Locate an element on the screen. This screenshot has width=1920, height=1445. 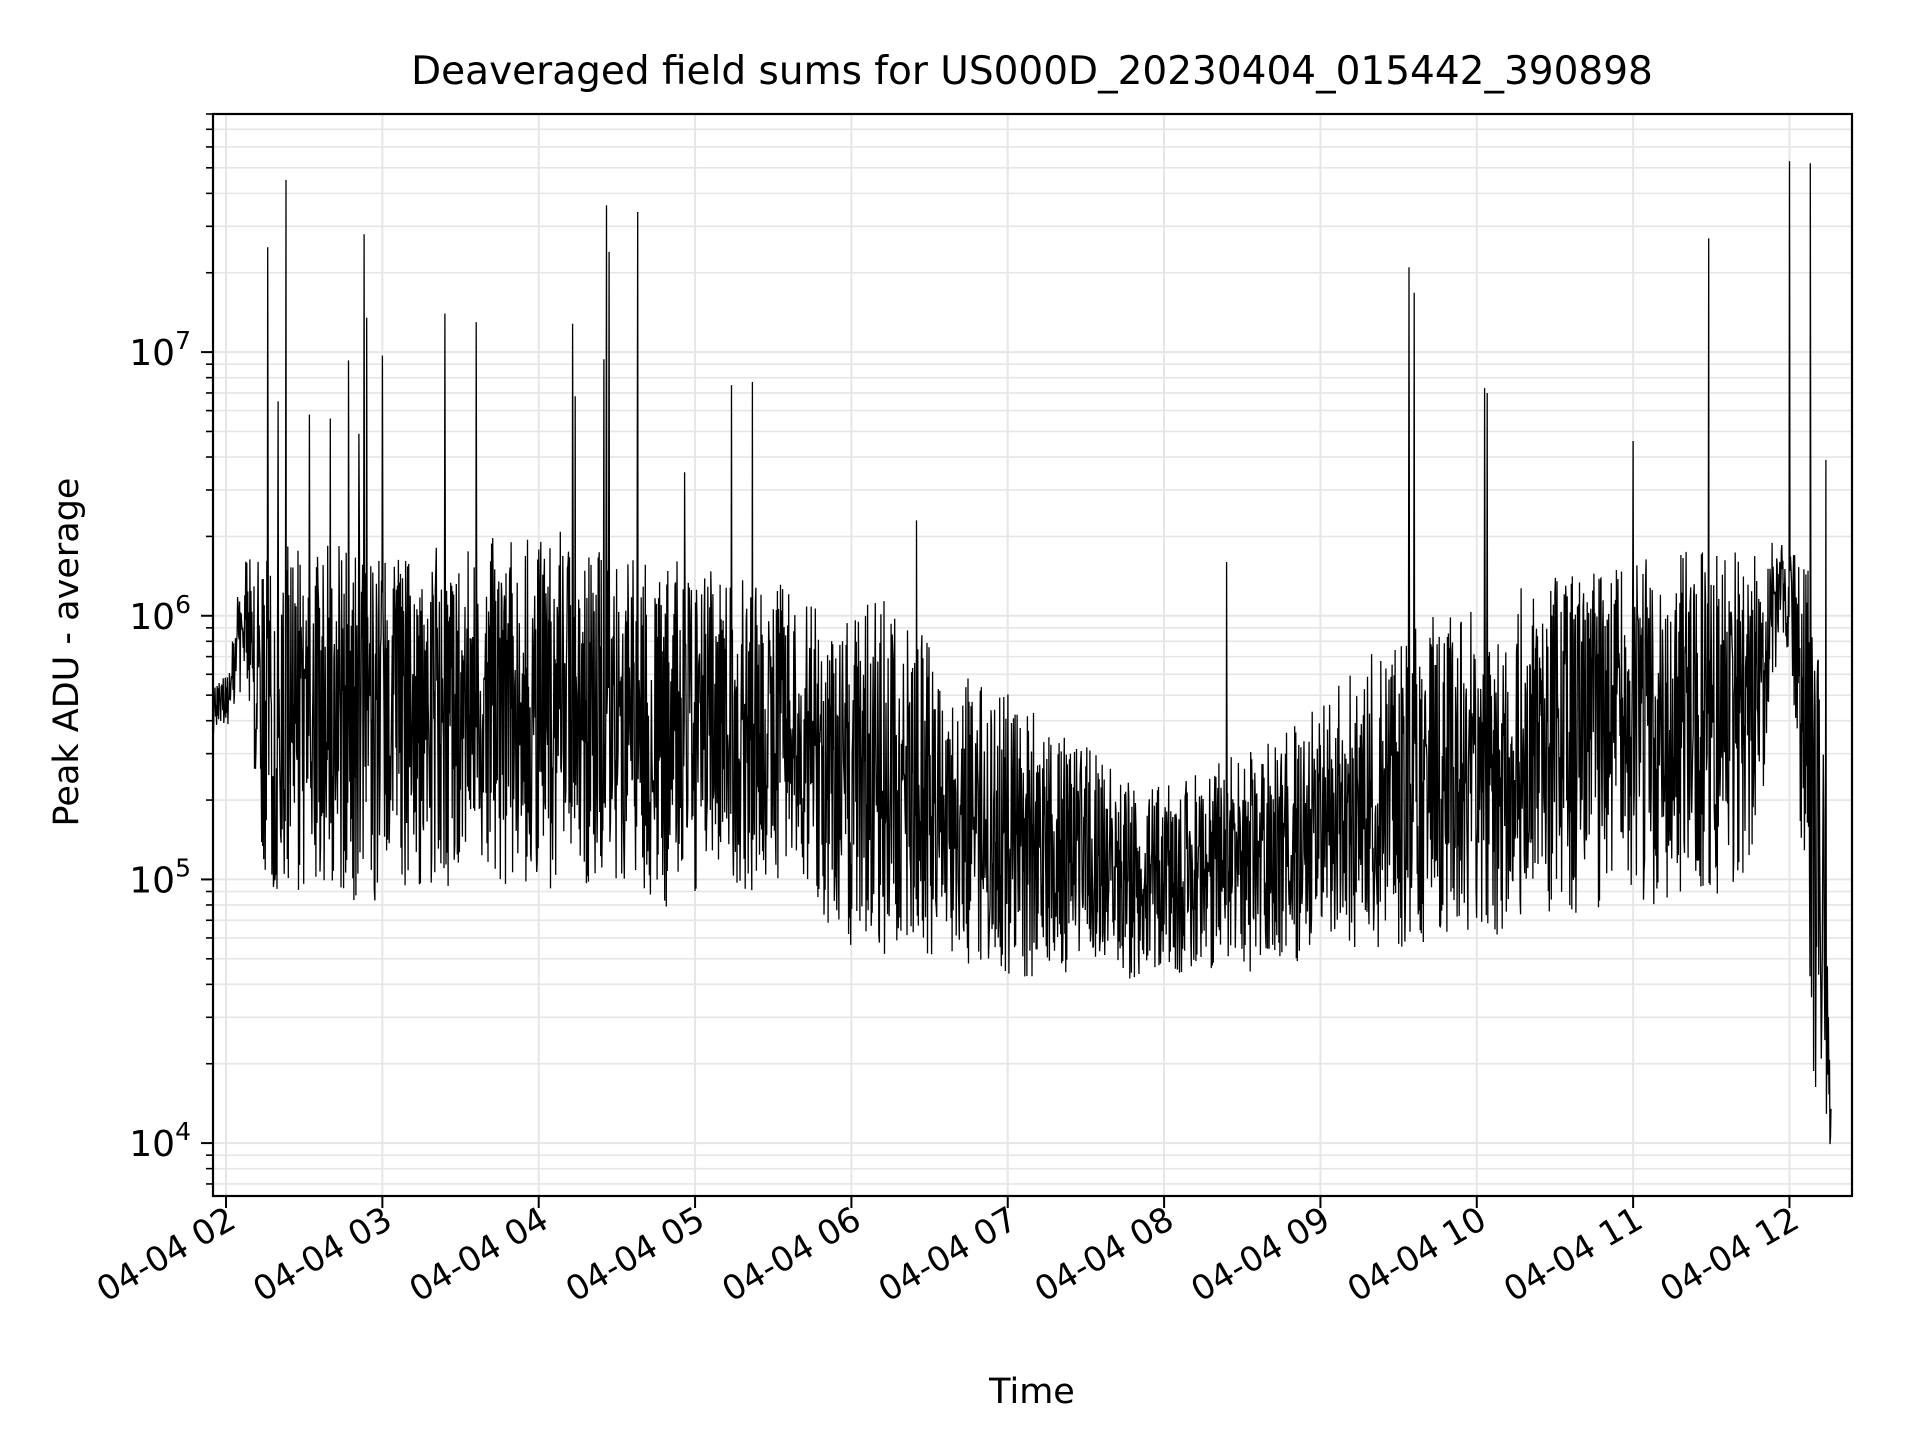
y-tick-label: 10⁴ is located at coordinates (160, 1141).